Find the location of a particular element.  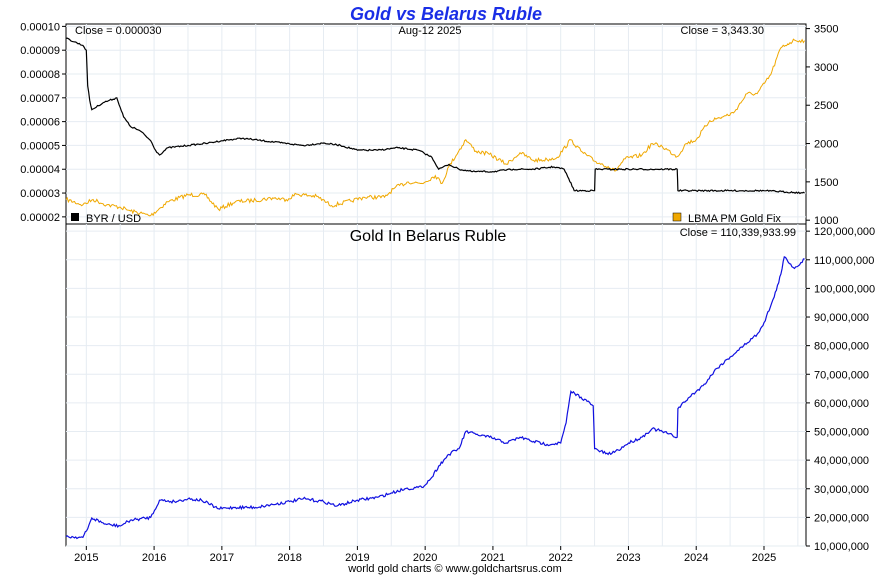

bottom-close-label: Close = 110,339,933.99 is located at coordinates (738, 233).